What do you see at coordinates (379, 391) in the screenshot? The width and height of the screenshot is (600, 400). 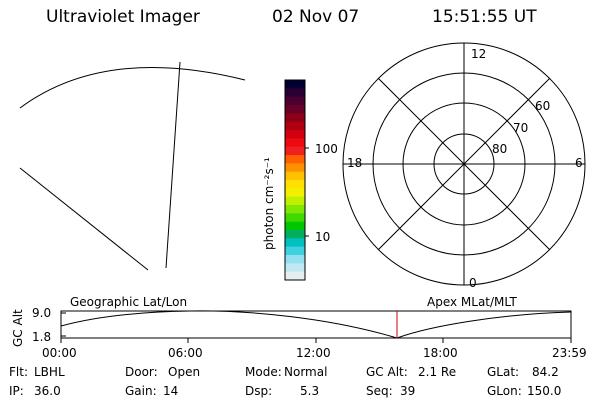 I see `seq-label: Seq:` at bounding box center [379, 391].